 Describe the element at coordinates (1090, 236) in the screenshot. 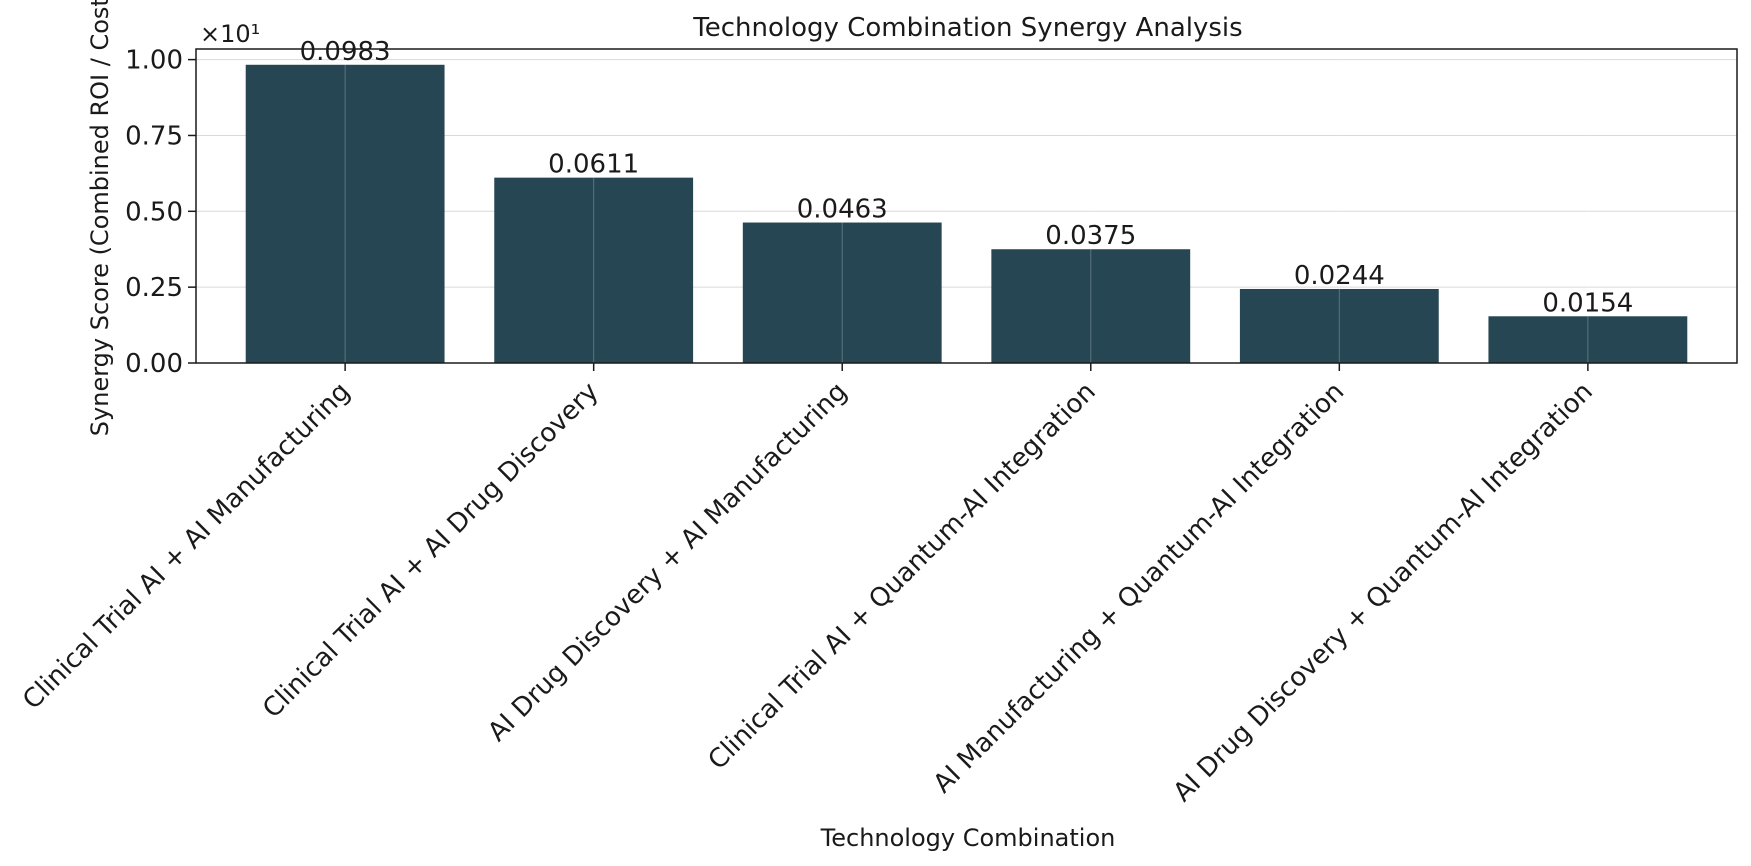

I see `bar-value-label: 0.0375` at that location.